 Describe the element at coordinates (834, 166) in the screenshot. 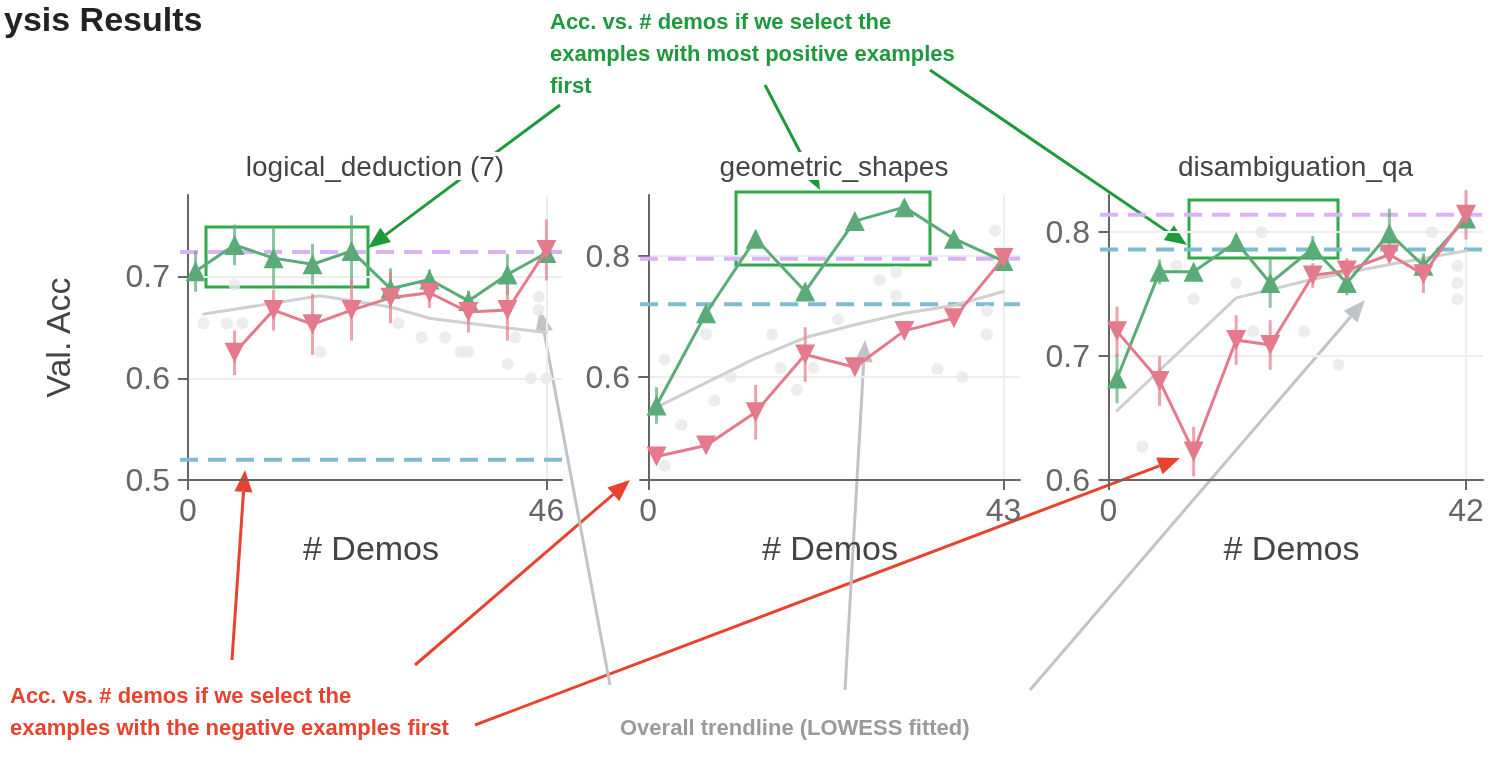

I see `chart-title: geometric_shapes` at that location.